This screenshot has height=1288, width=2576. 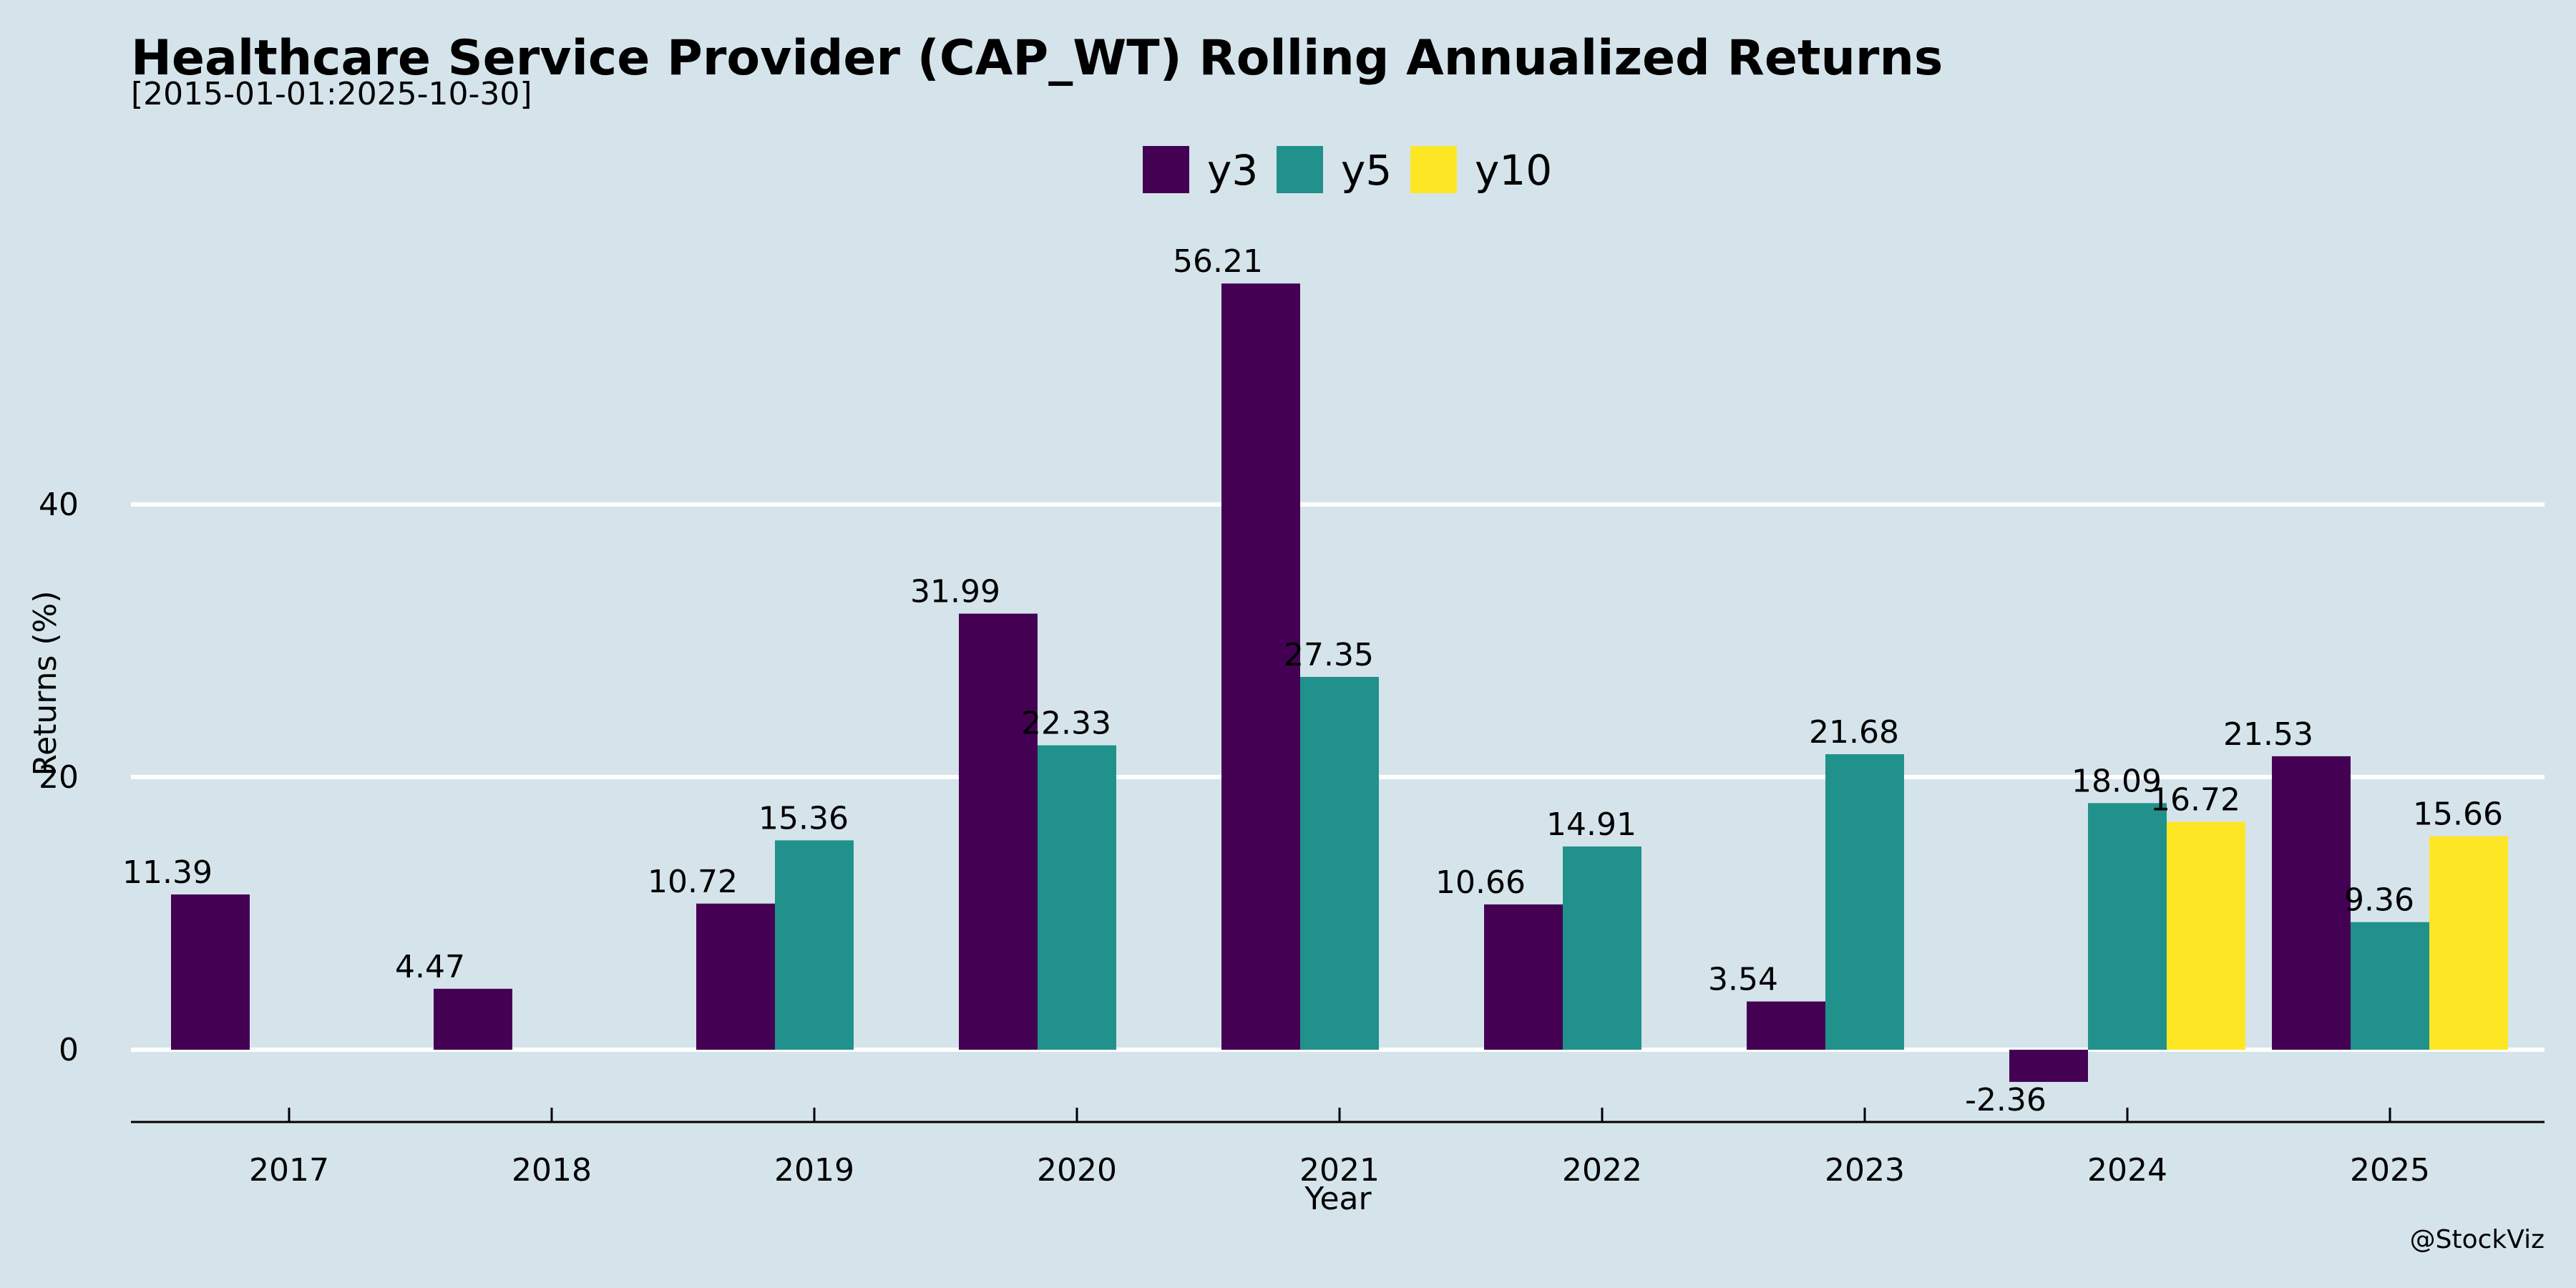 I want to click on bar-y3-2017, so click(x=210, y=972).